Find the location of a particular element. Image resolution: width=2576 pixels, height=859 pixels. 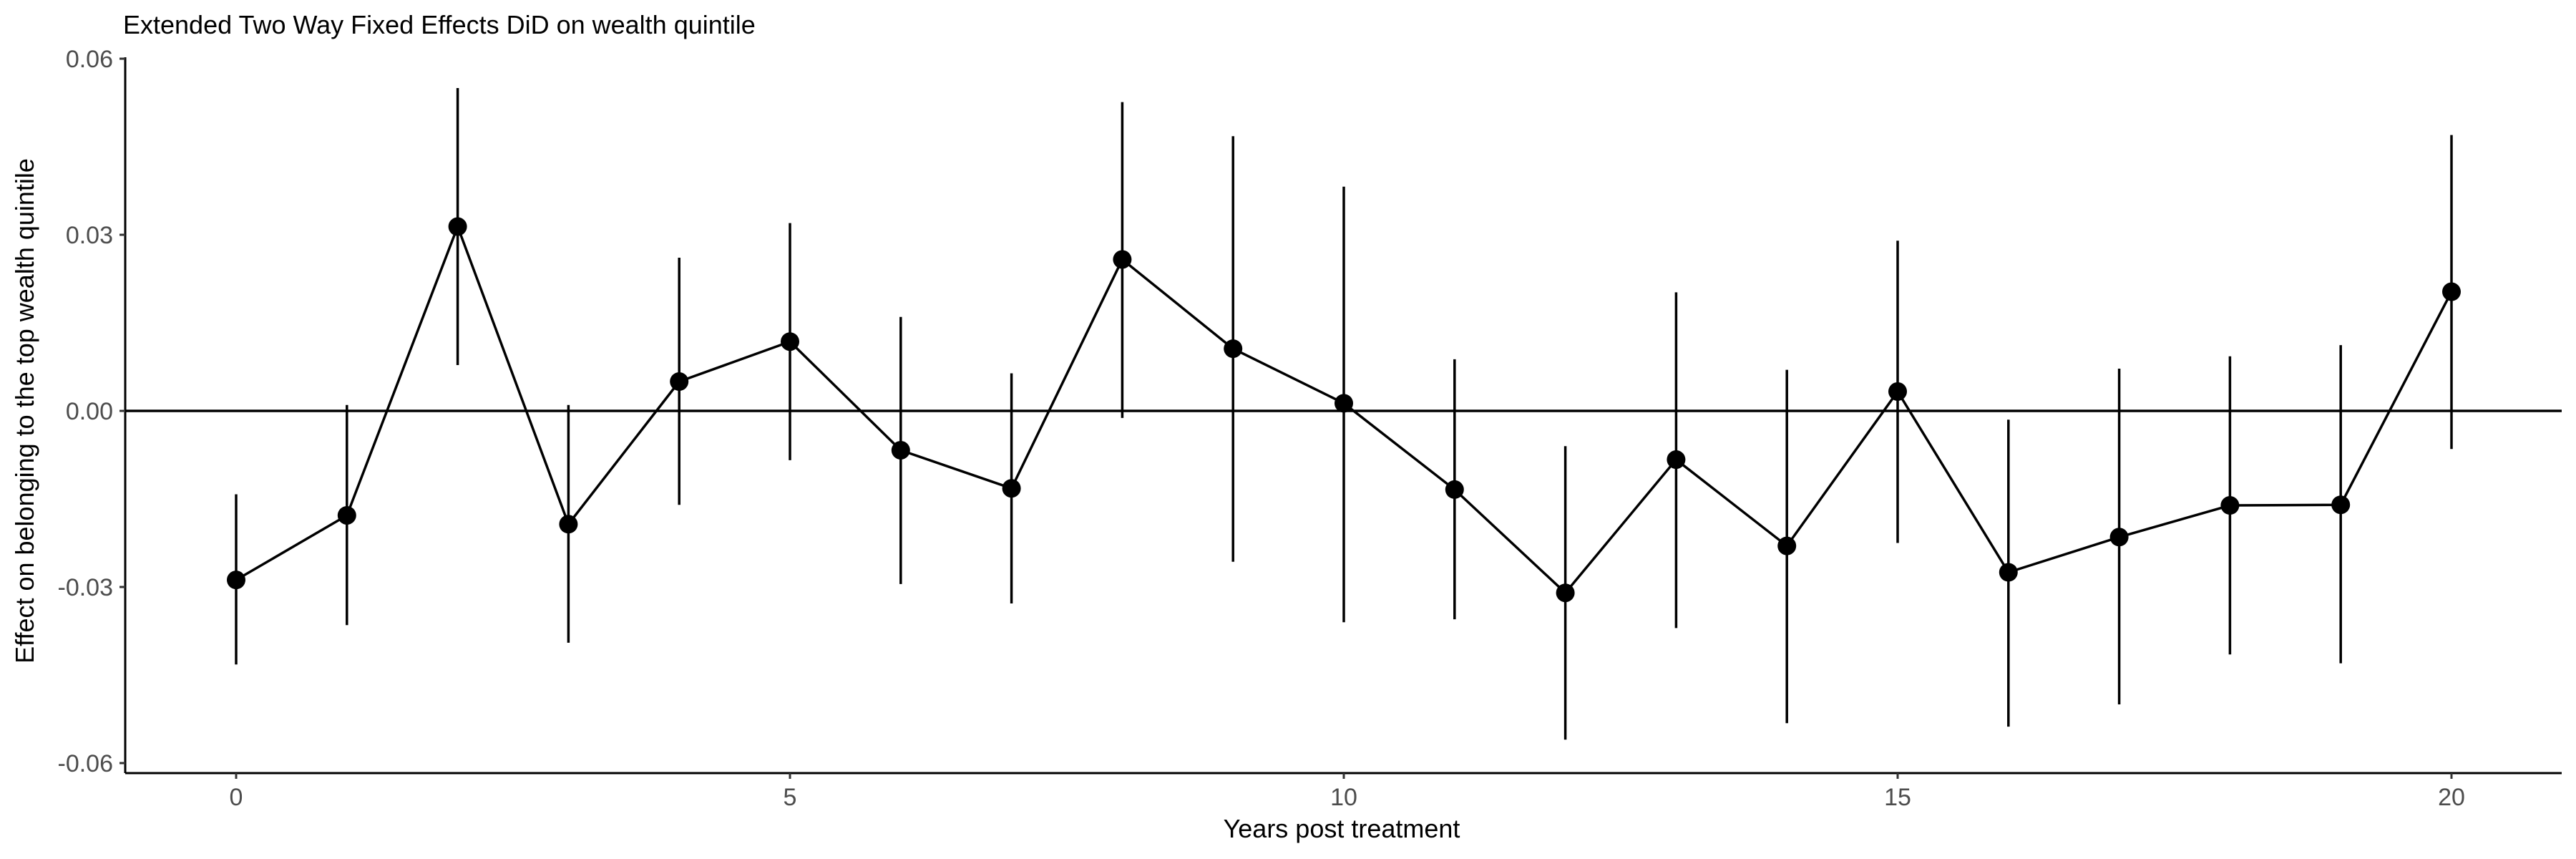

x-tick-label: 10 is located at coordinates (1343, 797).